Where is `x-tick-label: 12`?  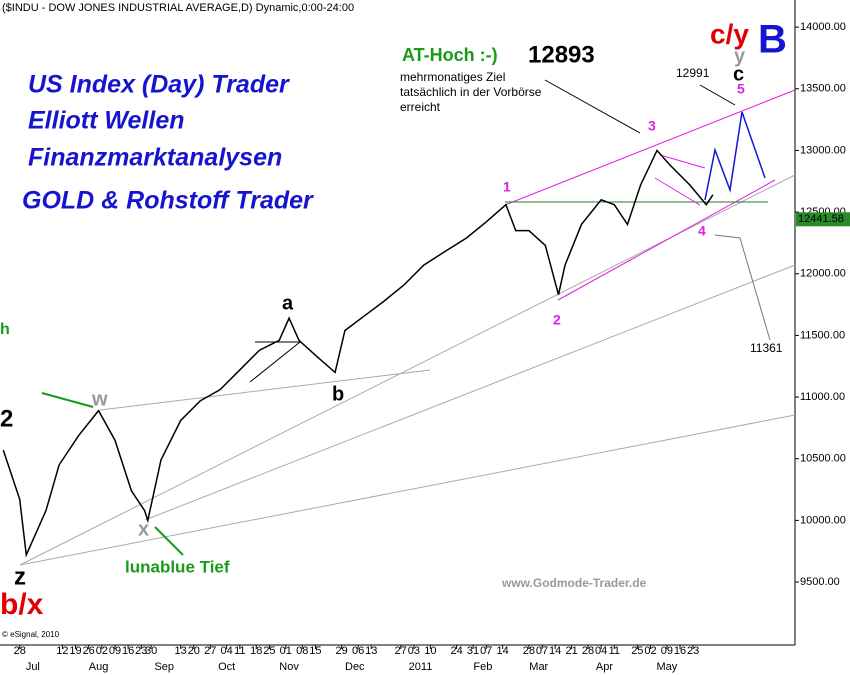 x-tick-label: 12 is located at coordinates (62, 651).